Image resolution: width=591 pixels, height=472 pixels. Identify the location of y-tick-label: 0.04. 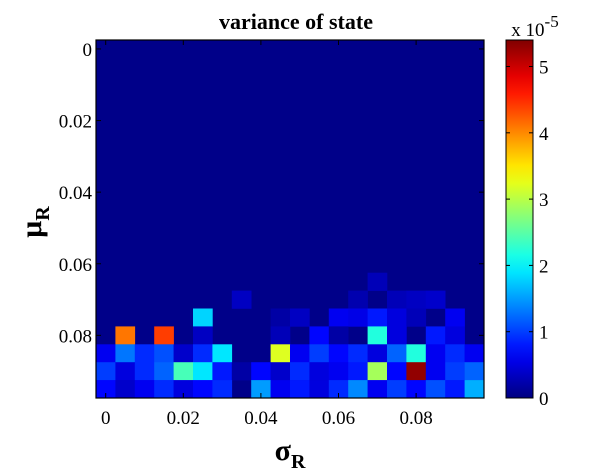
(76, 193).